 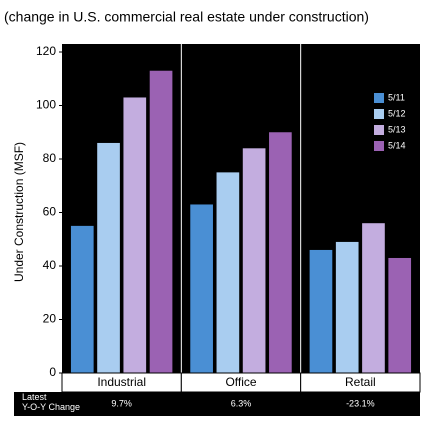 What do you see at coordinates (360, 382) in the screenshot?
I see `x-tick-label: Retail` at bounding box center [360, 382].